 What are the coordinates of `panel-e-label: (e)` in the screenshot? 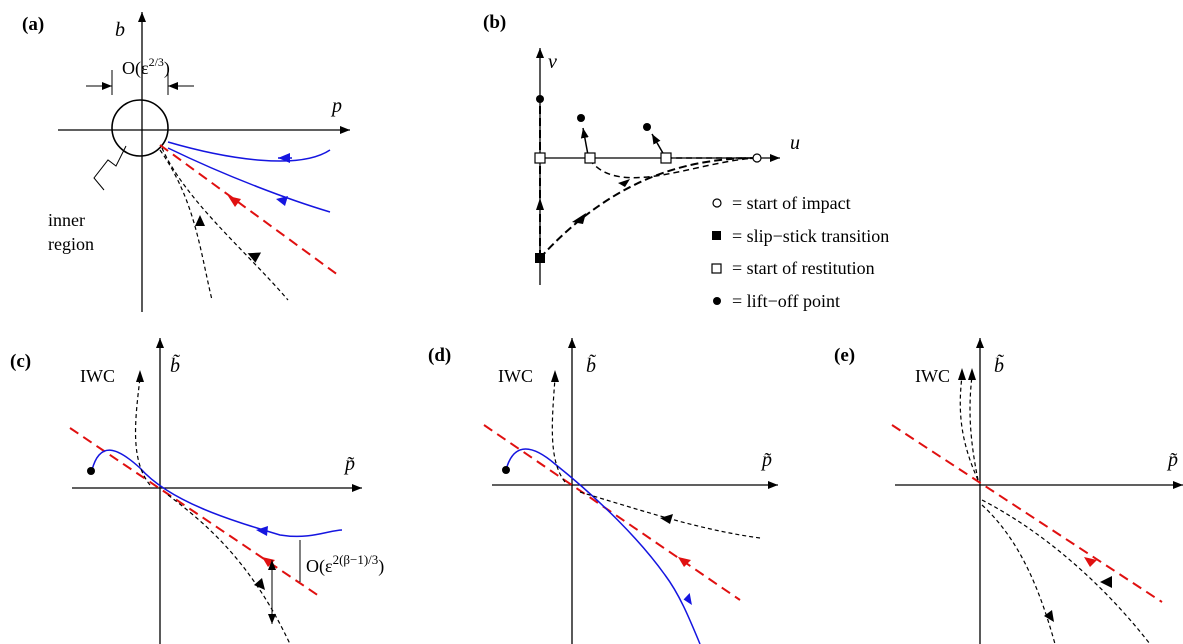 It's located at (844, 355).